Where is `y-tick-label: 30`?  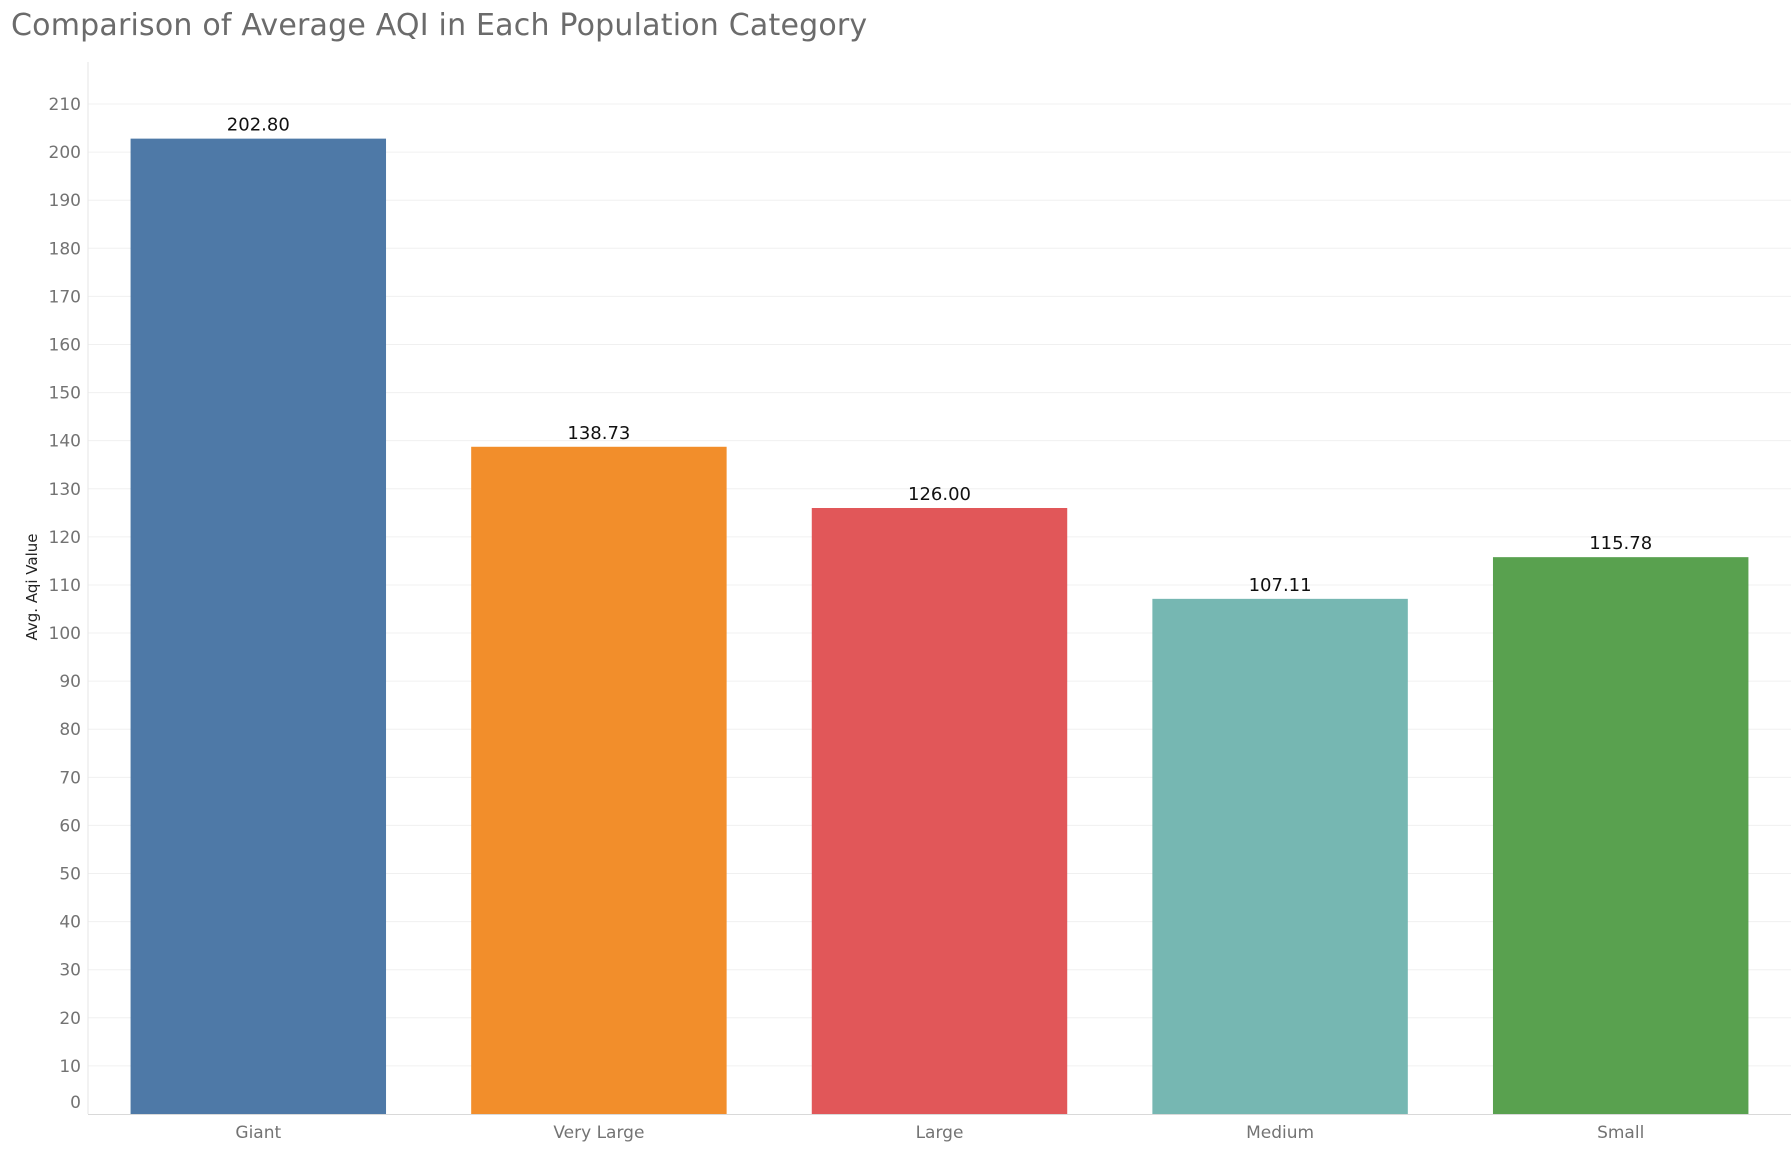 y-tick-label: 30 is located at coordinates (70, 971).